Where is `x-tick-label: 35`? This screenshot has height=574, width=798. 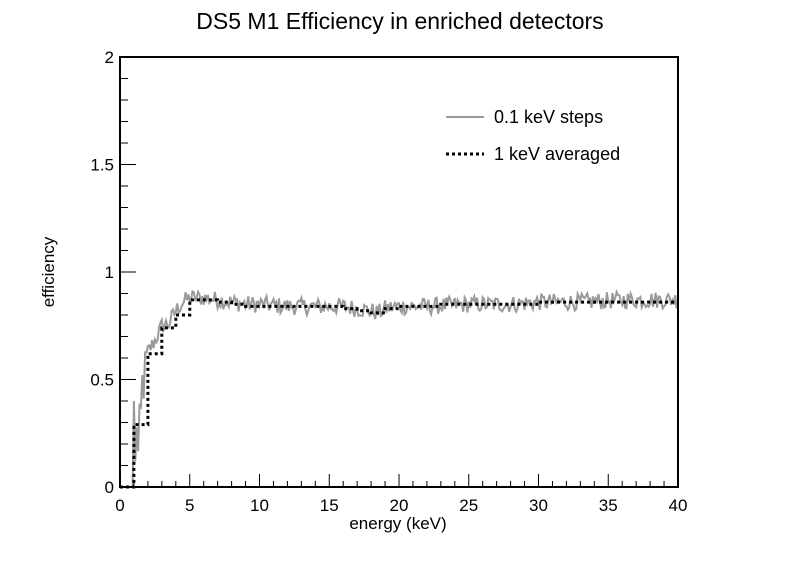 x-tick-label: 35 is located at coordinates (608, 505).